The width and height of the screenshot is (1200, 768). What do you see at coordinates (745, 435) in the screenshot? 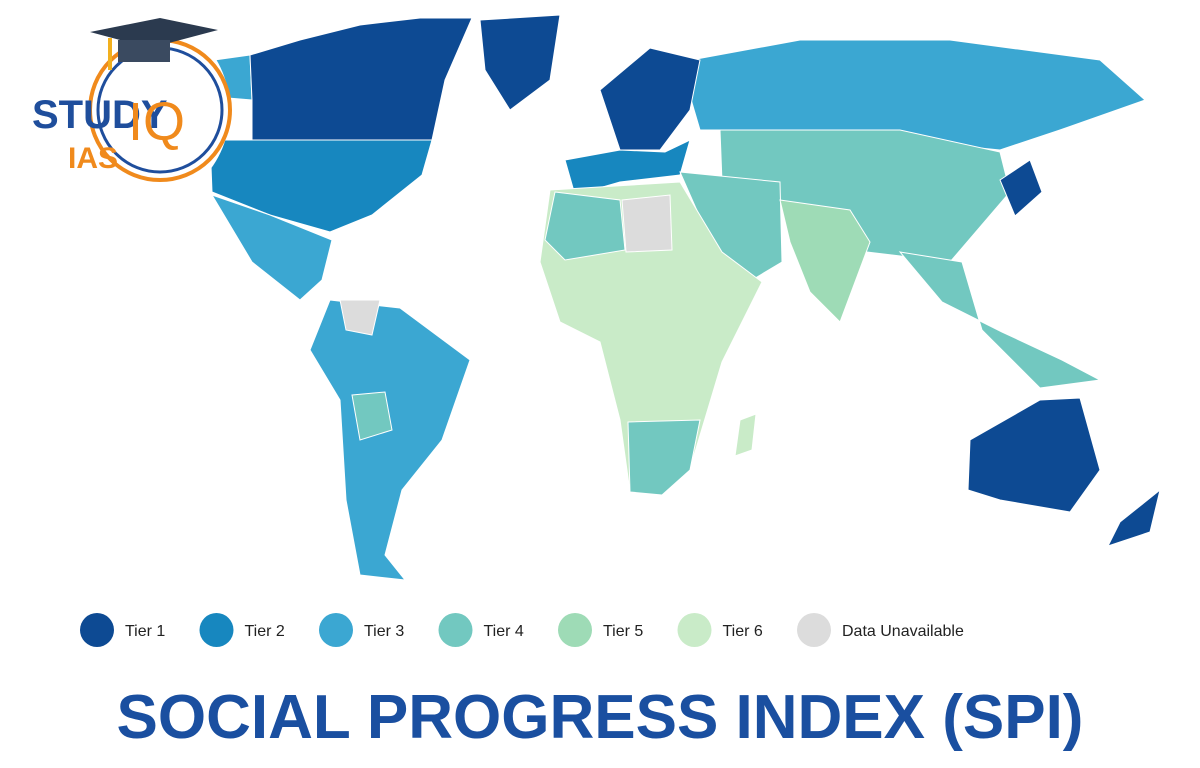
I see `madagascar` at bounding box center [745, 435].